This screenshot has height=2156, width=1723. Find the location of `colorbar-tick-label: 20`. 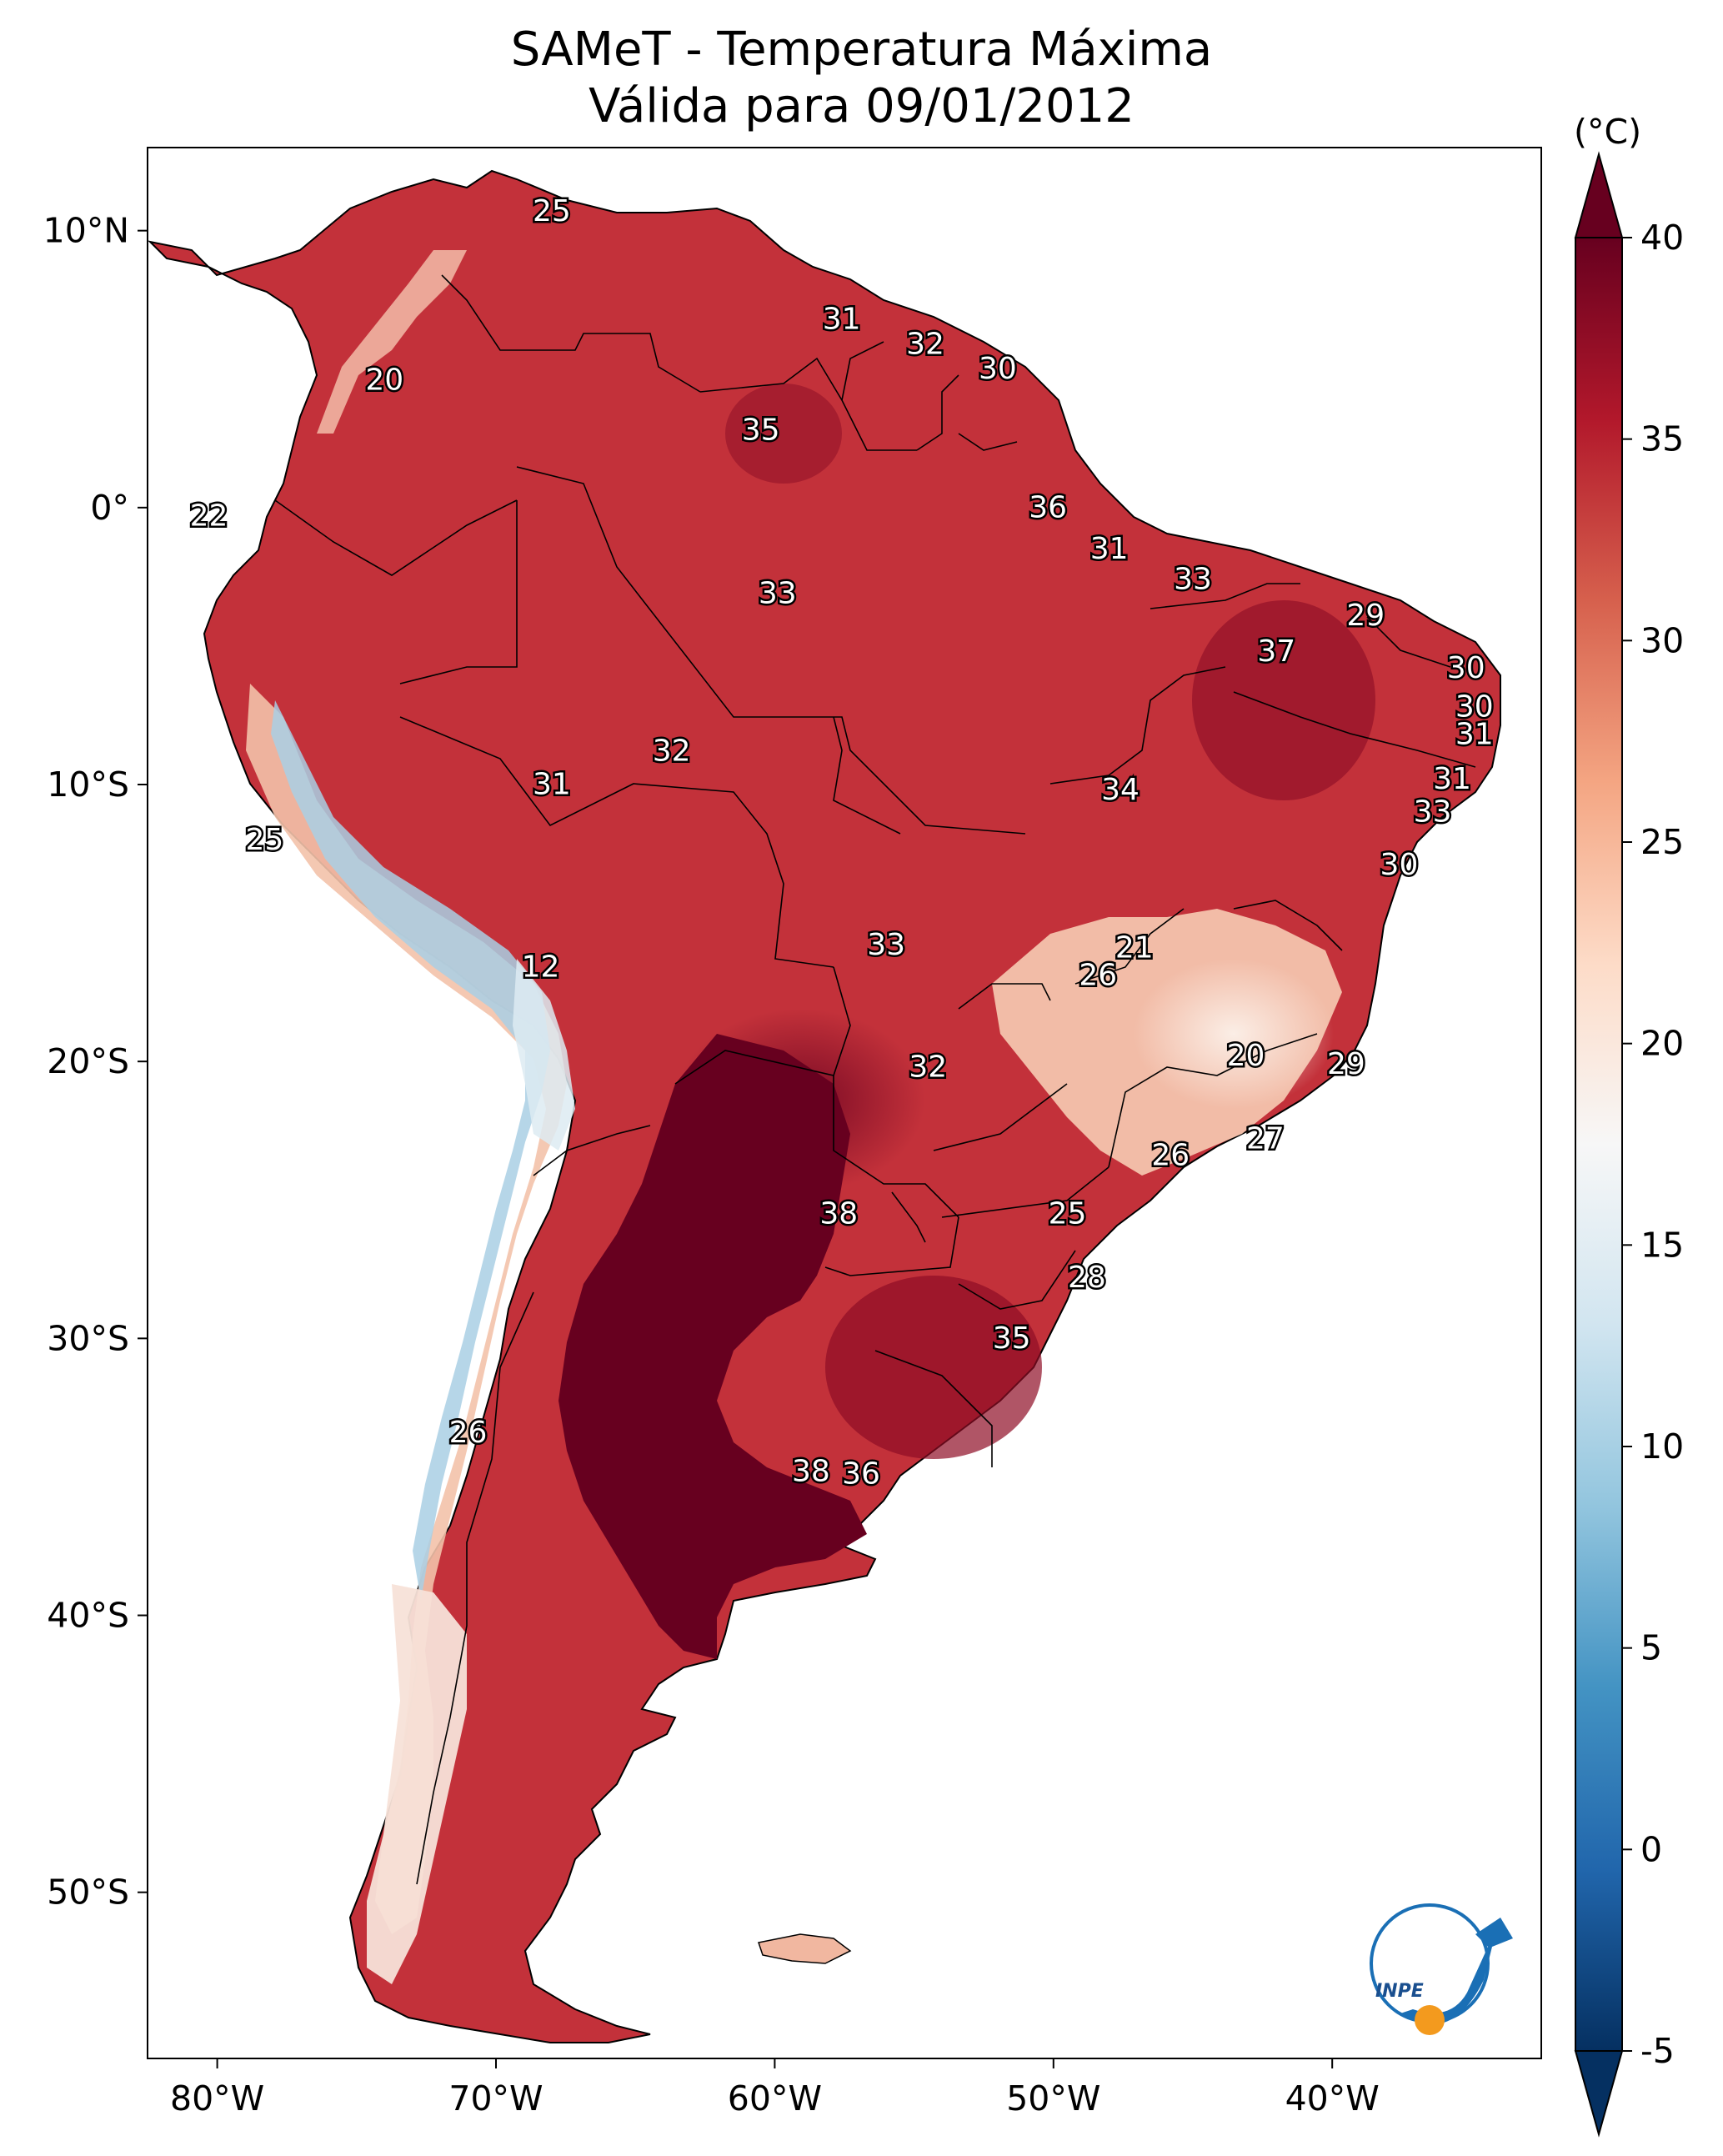

colorbar-tick-label: 20 is located at coordinates (1662, 1044).